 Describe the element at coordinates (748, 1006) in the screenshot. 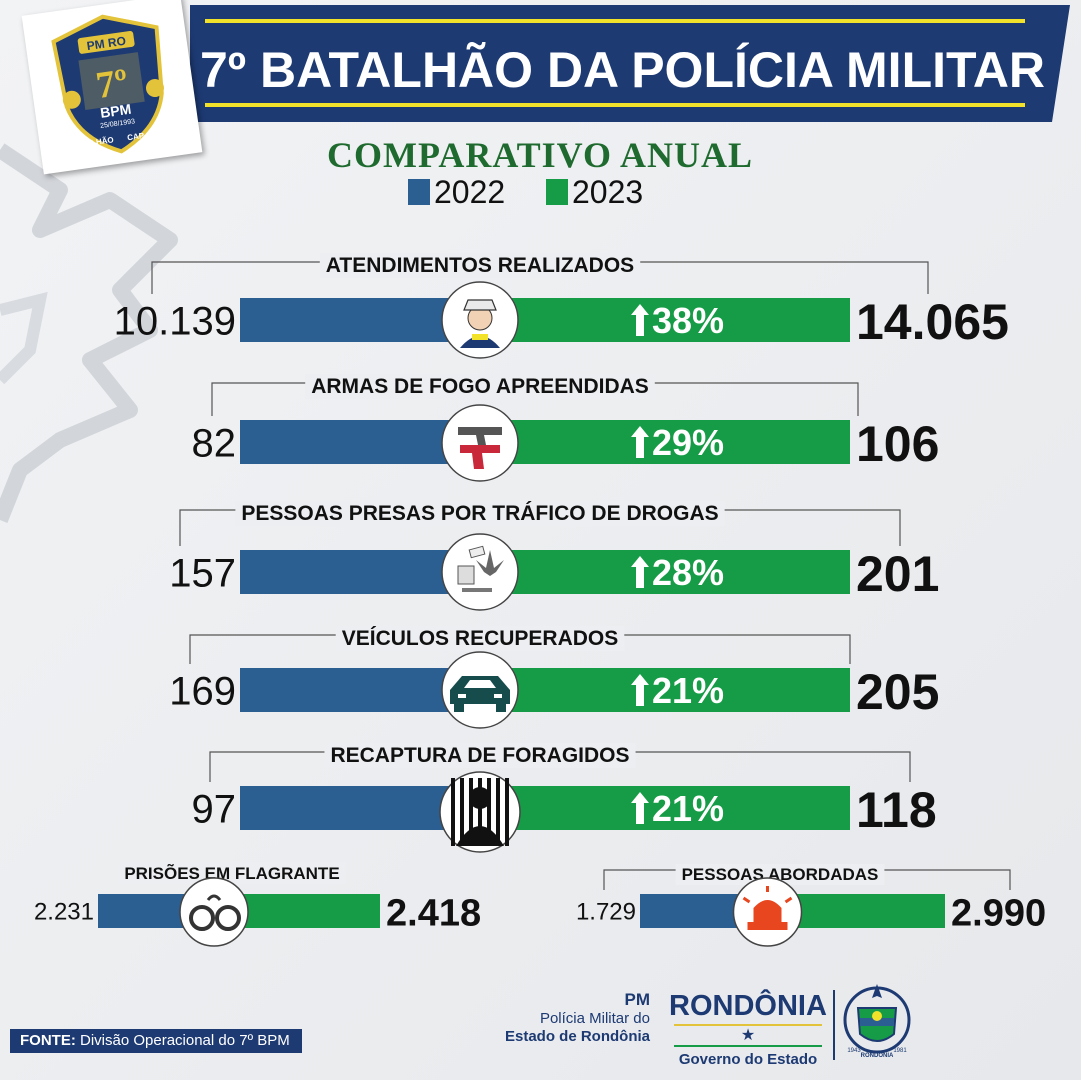

I see `gov-title: RONDÔNIA` at that location.